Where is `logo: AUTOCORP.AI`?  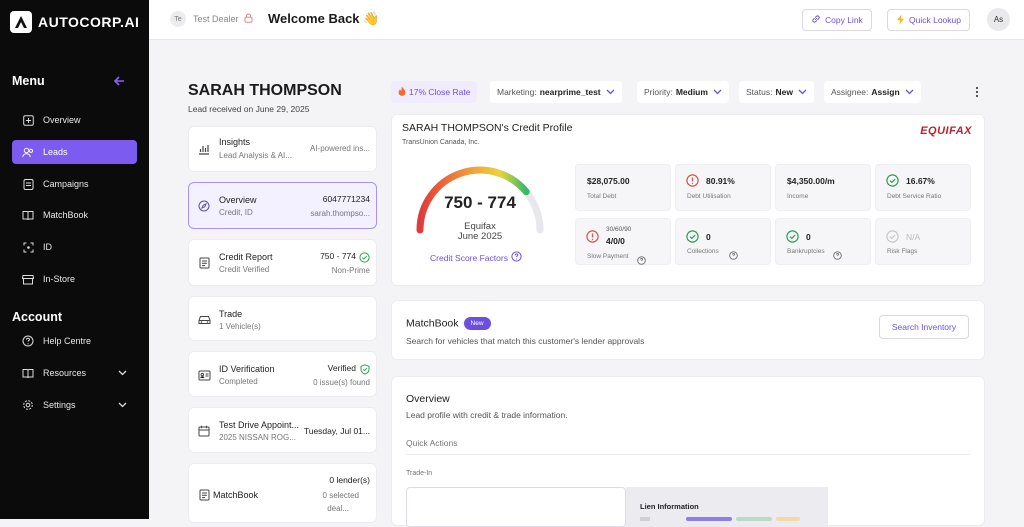 logo: AUTOCORP.AI is located at coordinates (74, 22).